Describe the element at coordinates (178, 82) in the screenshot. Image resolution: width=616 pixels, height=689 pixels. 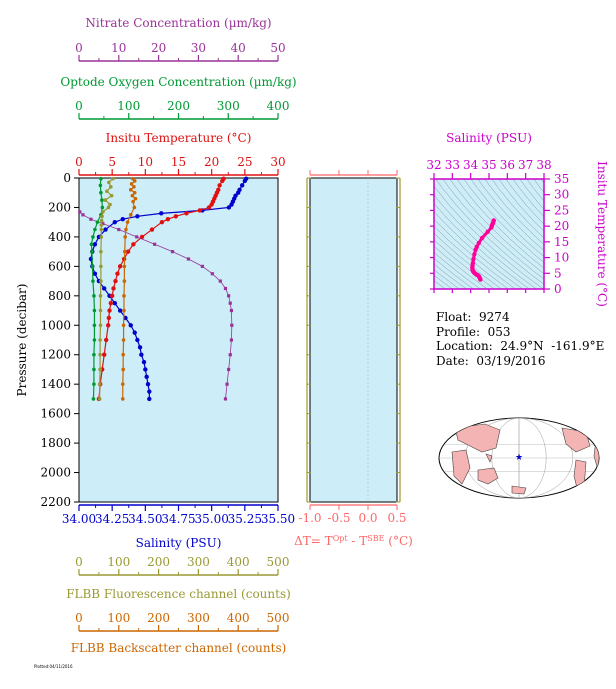
I see `oxygen-axis-label: Optode Oxygen Concentration (µm/kg)` at that location.